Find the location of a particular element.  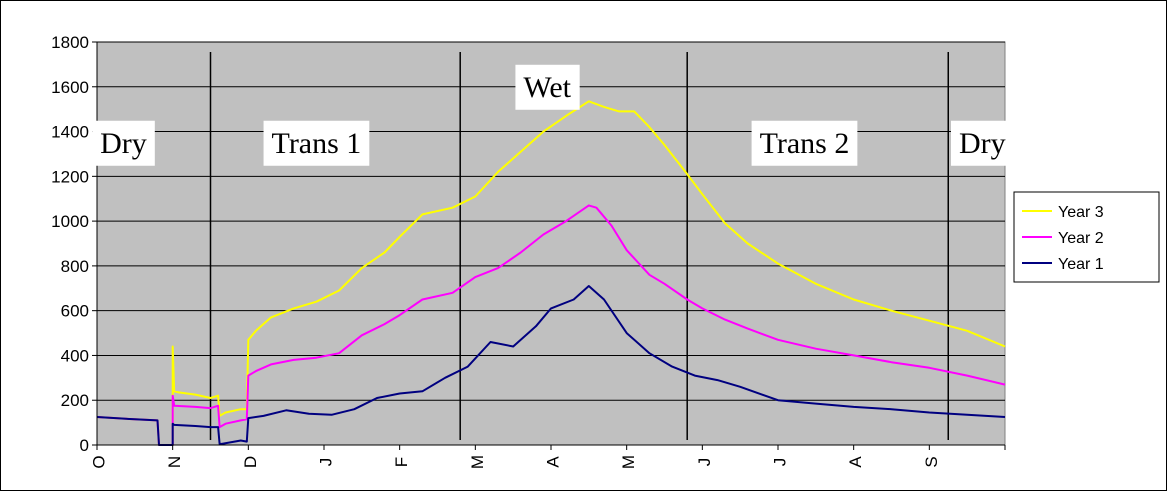

x-tick-label: N is located at coordinates (174, 462).